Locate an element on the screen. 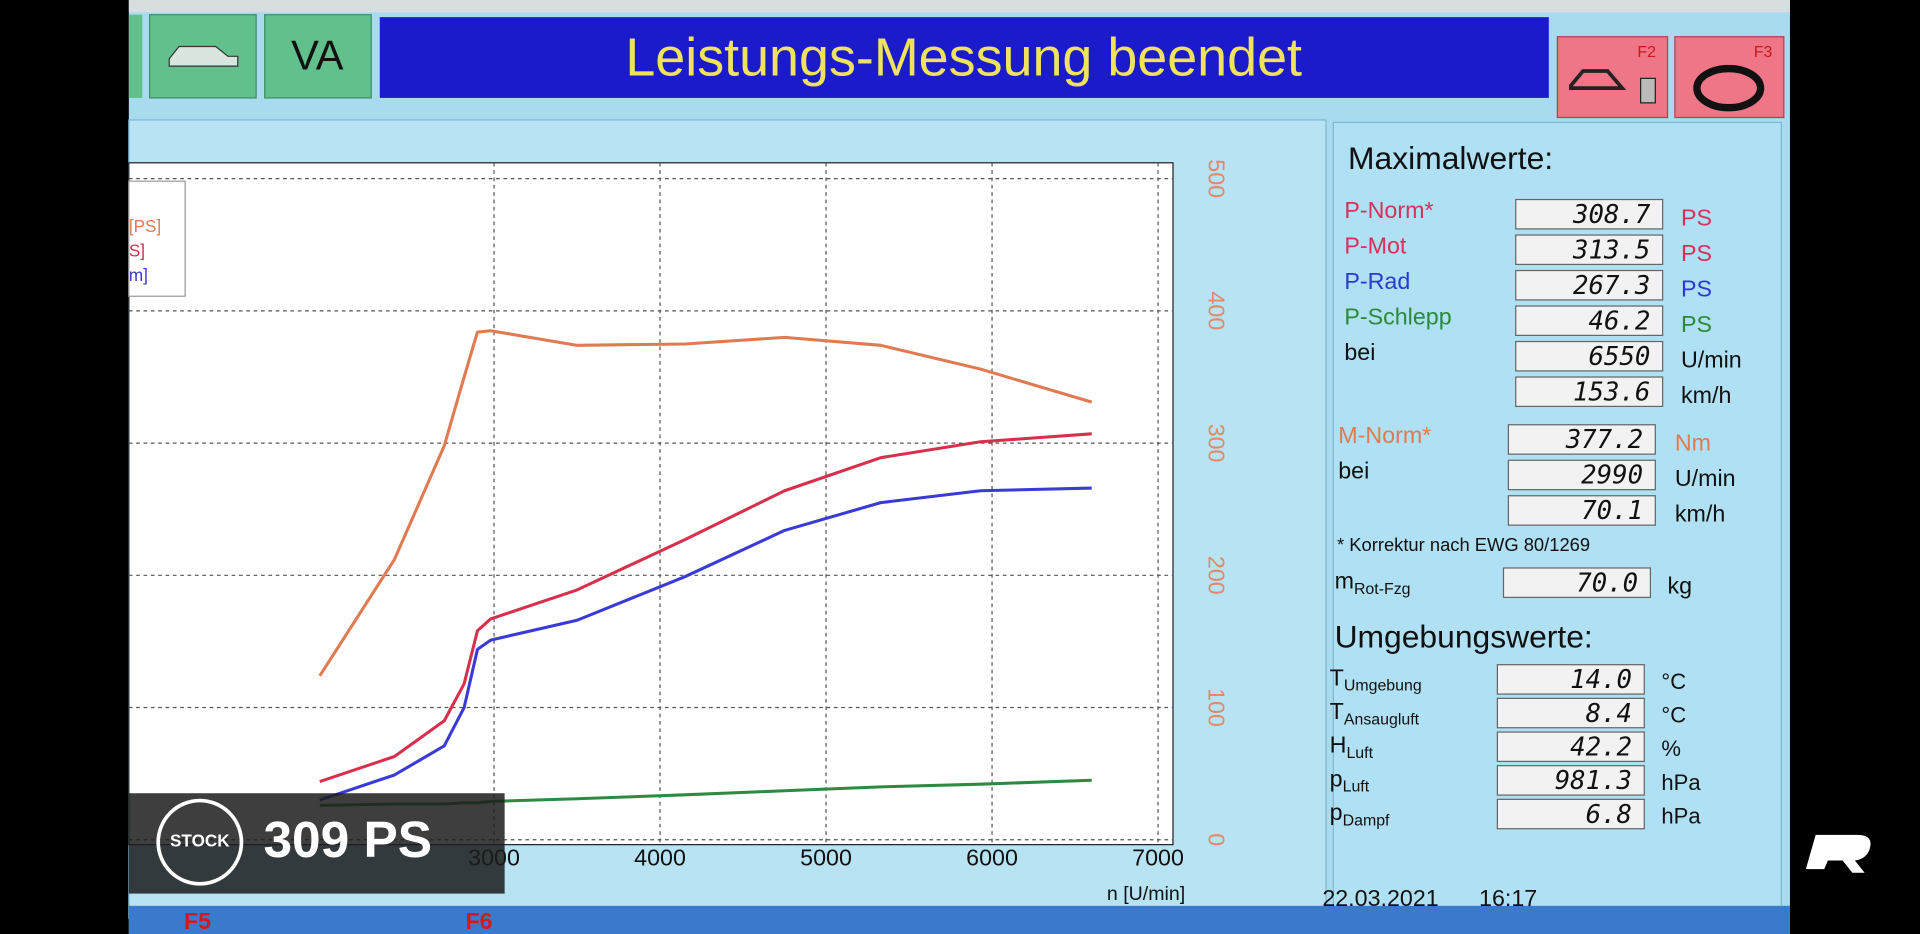 The height and width of the screenshot is (934, 1920). f3-label: F3 is located at coordinates (1763, 52).